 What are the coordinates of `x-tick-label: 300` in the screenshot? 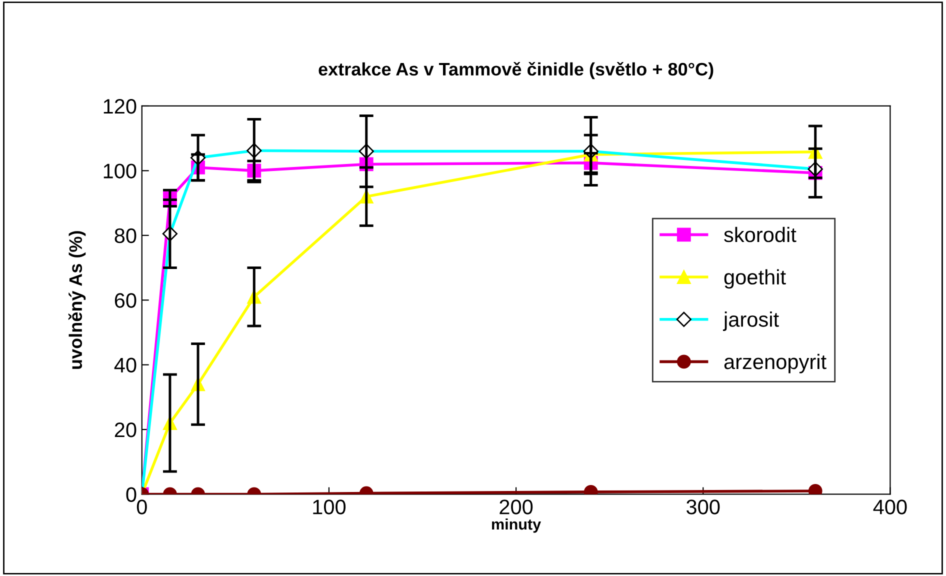 It's located at (703, 507).